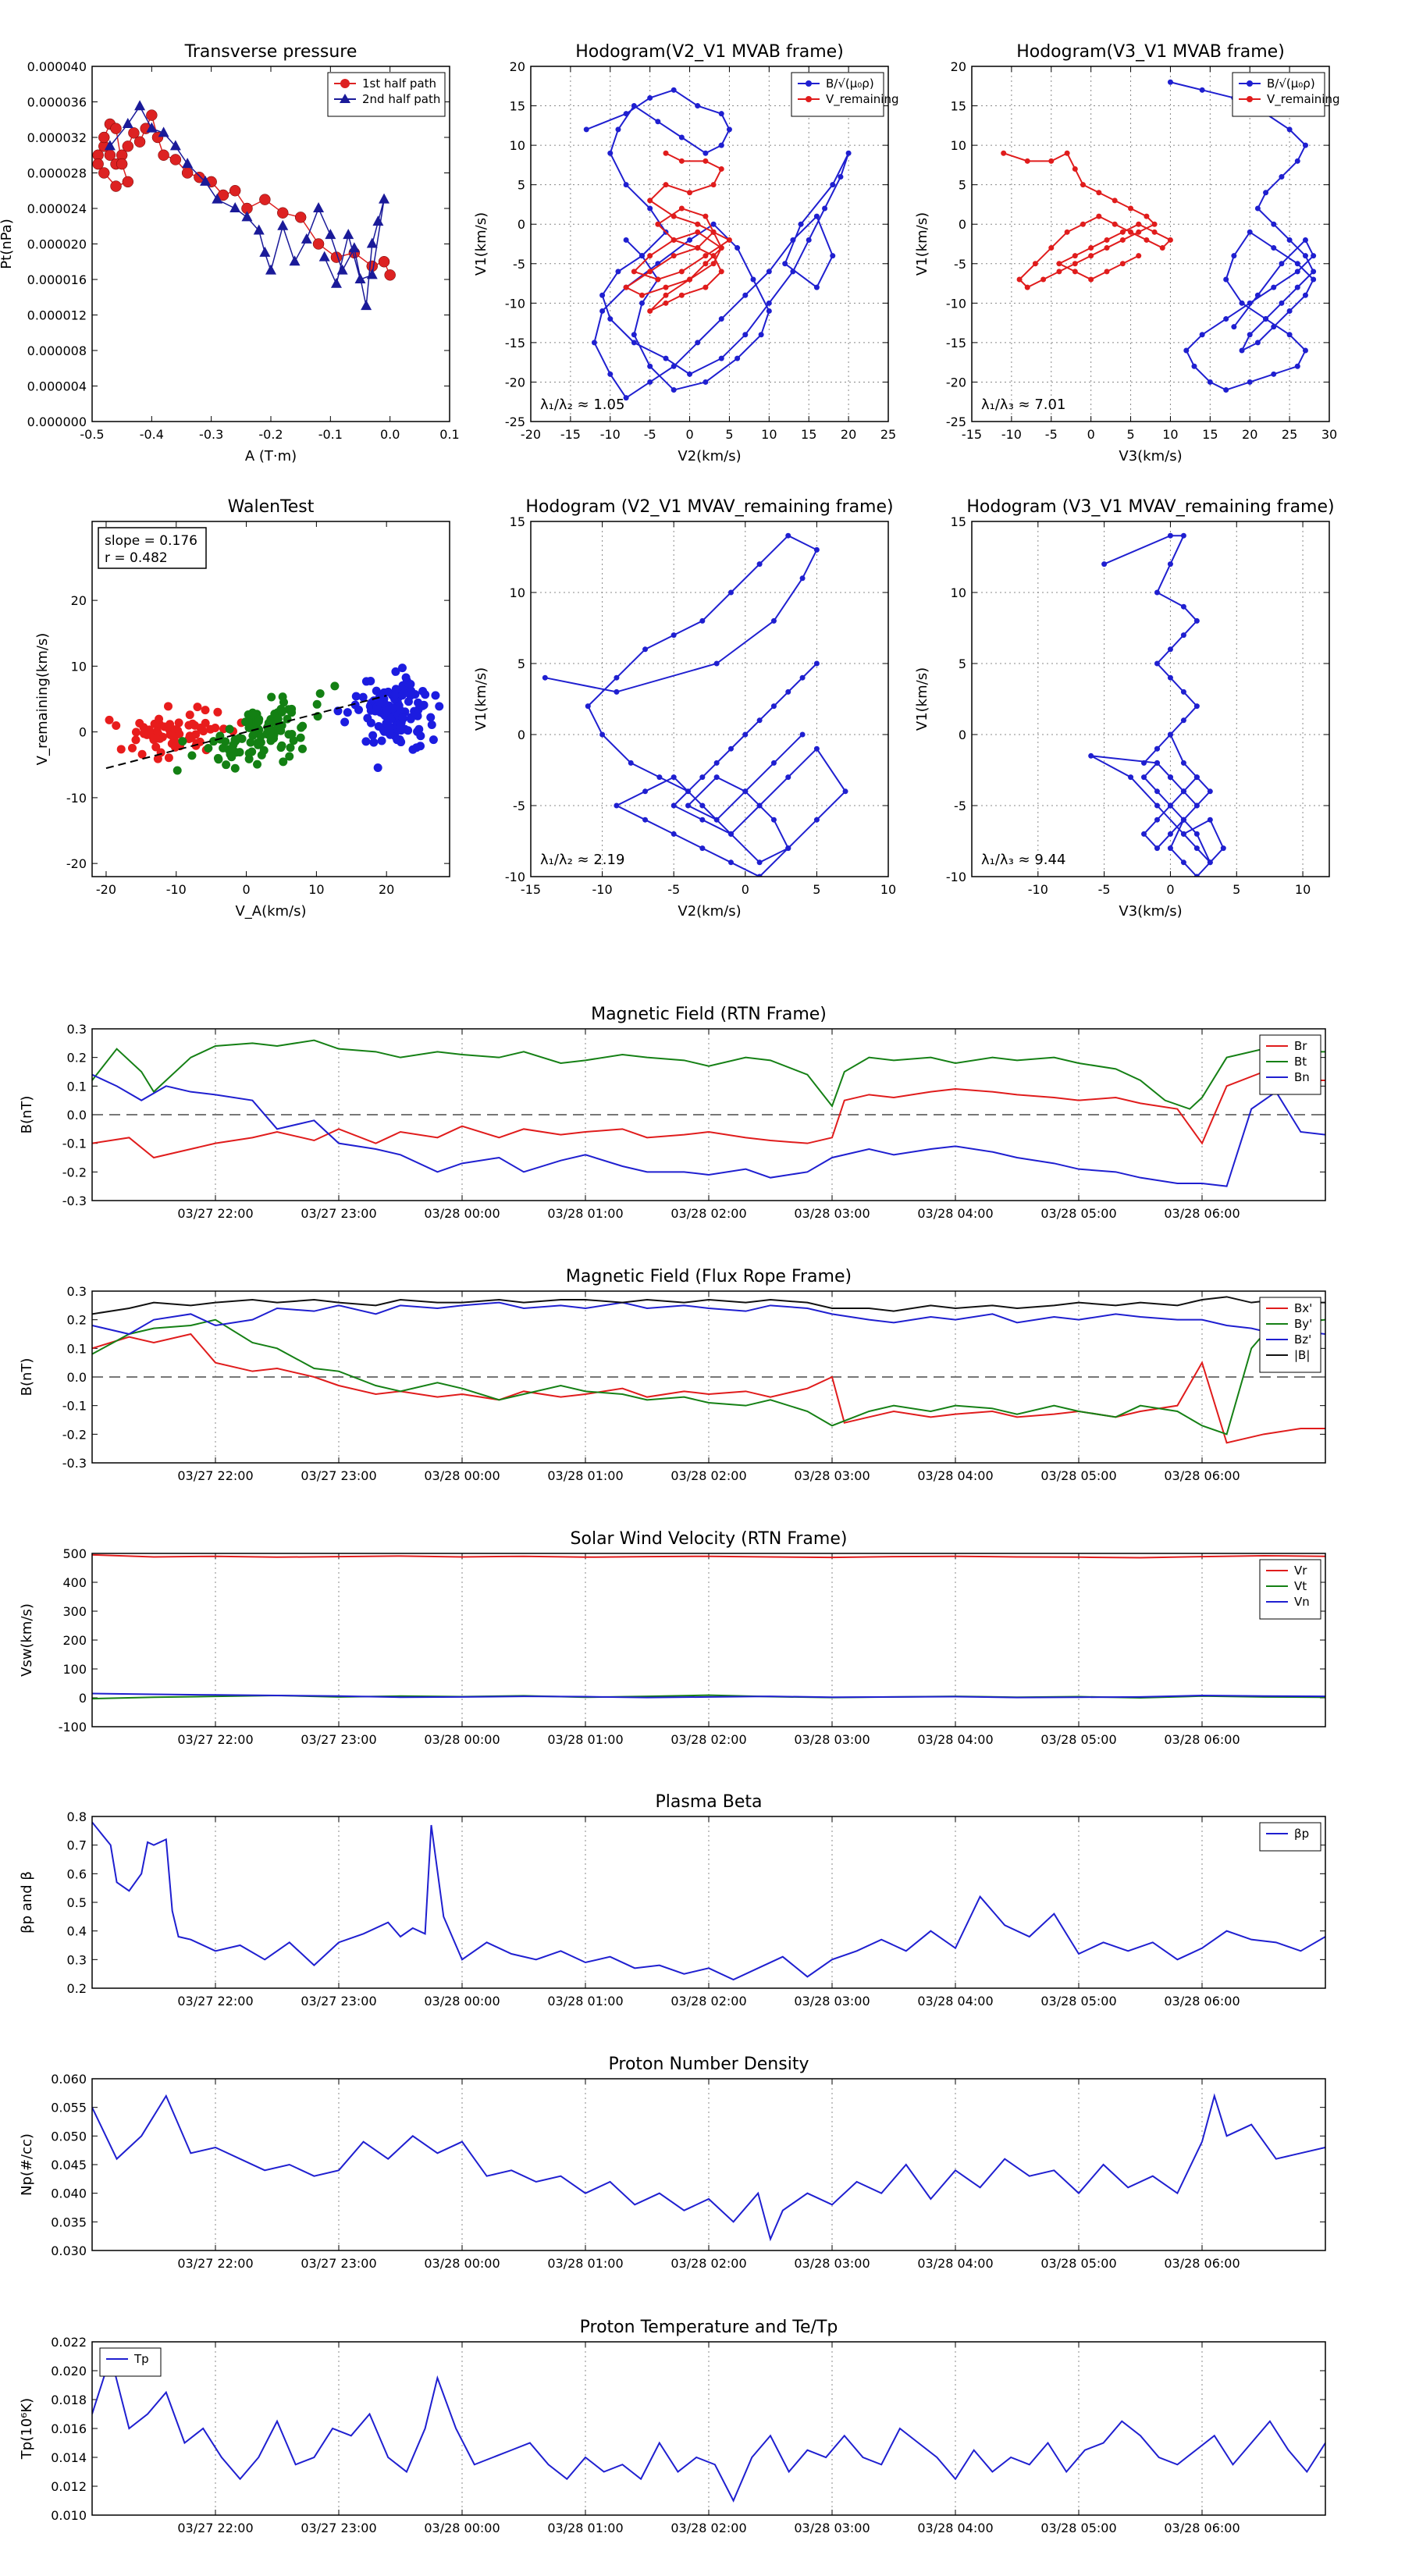 The width and height of the screenshot is (1405, 2576). I want to click on x-tick-label: 25, so click(888, 434).